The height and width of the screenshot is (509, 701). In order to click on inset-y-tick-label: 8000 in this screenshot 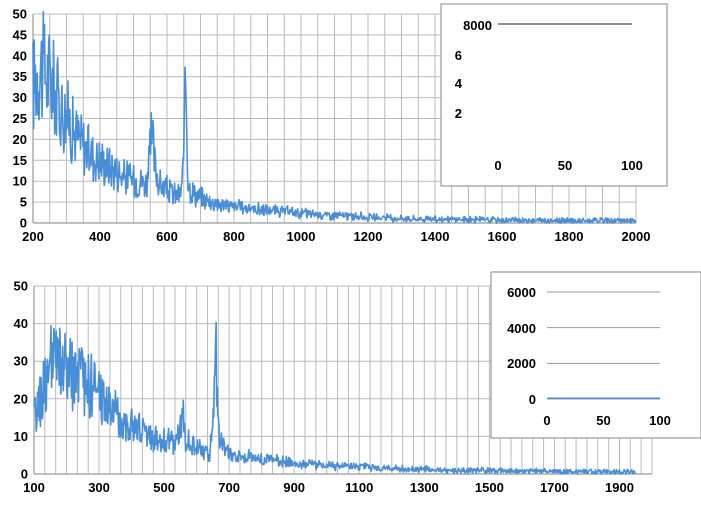, I will do `click(477, 25)`.